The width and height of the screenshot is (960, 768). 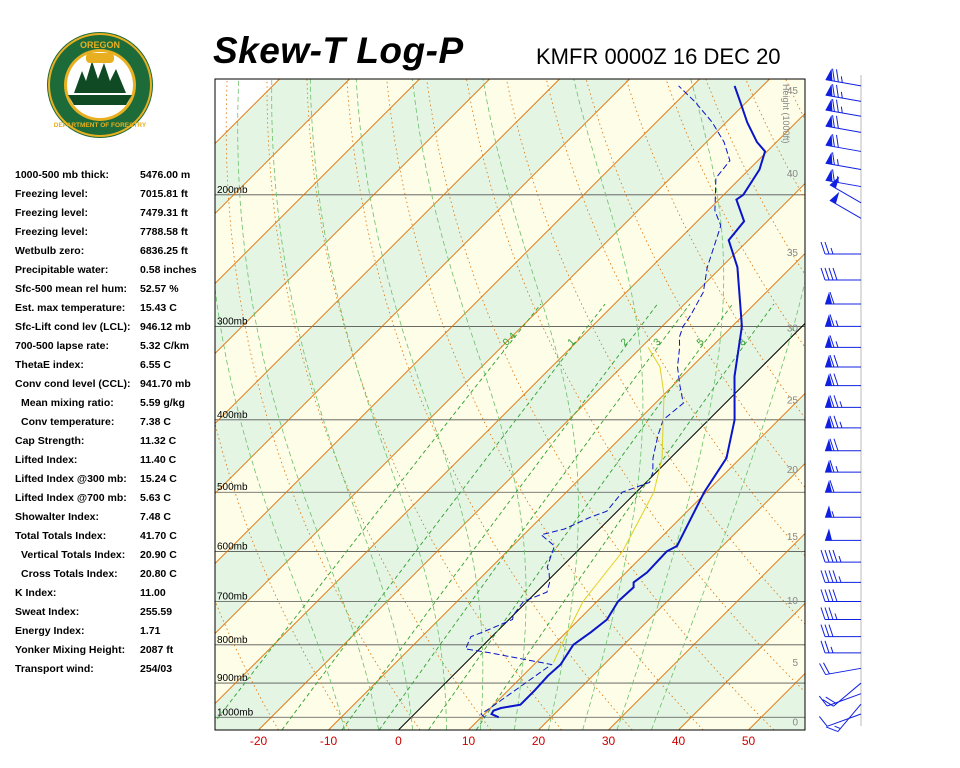 I want to click on index-value: 41.70 C, so click(x=158, y=536).